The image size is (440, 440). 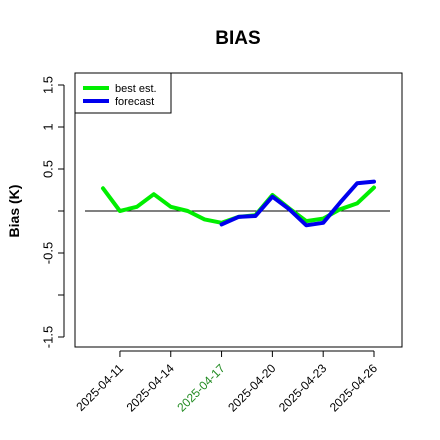 What do you see at coordinates (47, 85) in the screenshot?
I see `y-tick-label: 1.5` at bounding box center [47, 85].